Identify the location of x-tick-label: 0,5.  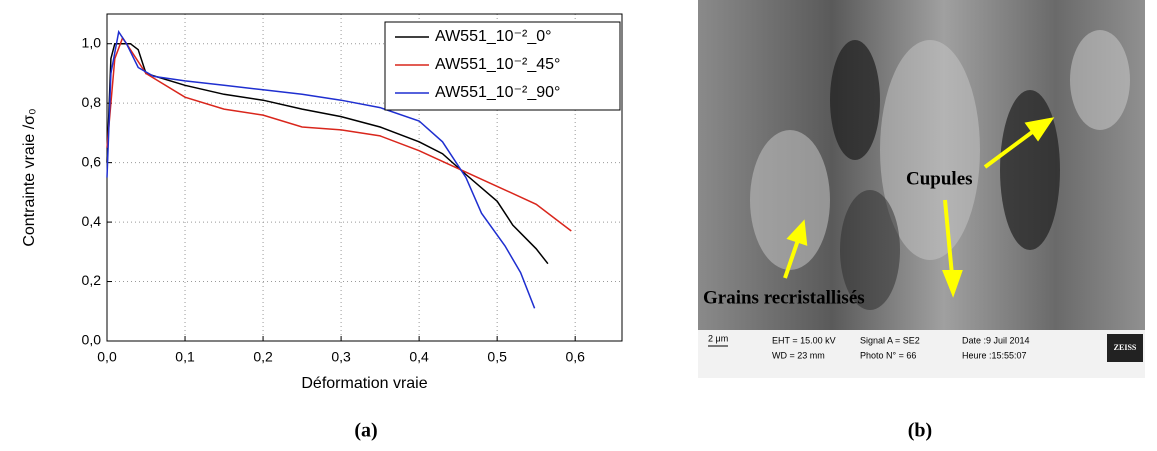
(497, 357).